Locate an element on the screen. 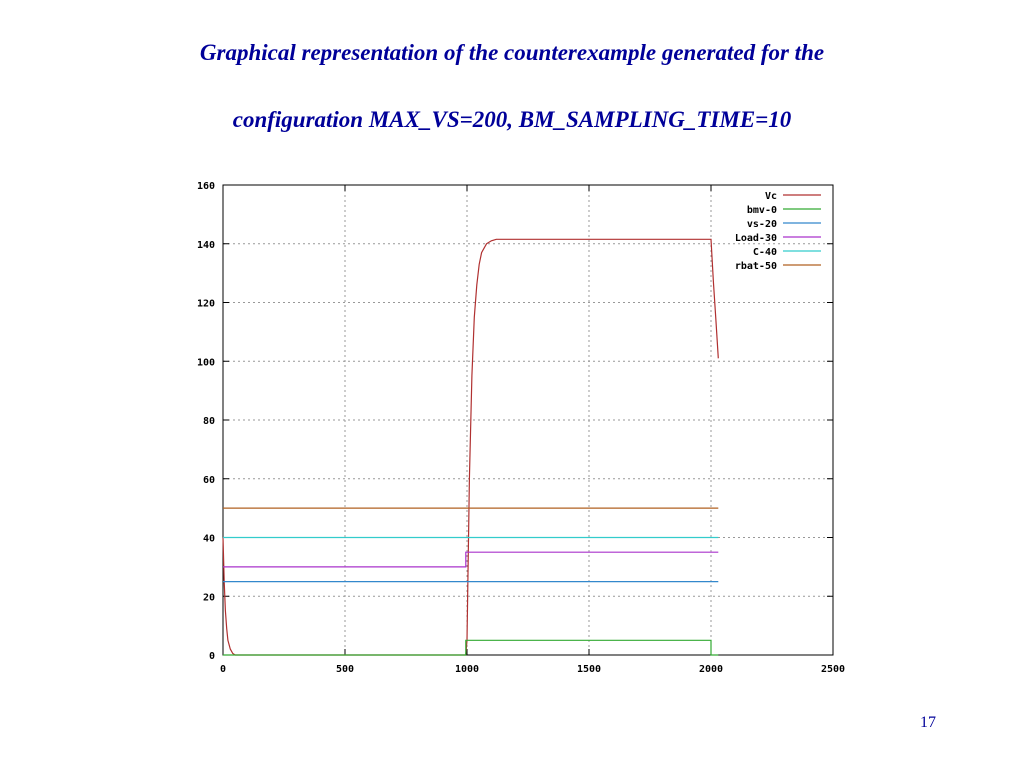  x-tick-label: 2500 is located at coordinates (833, 669).